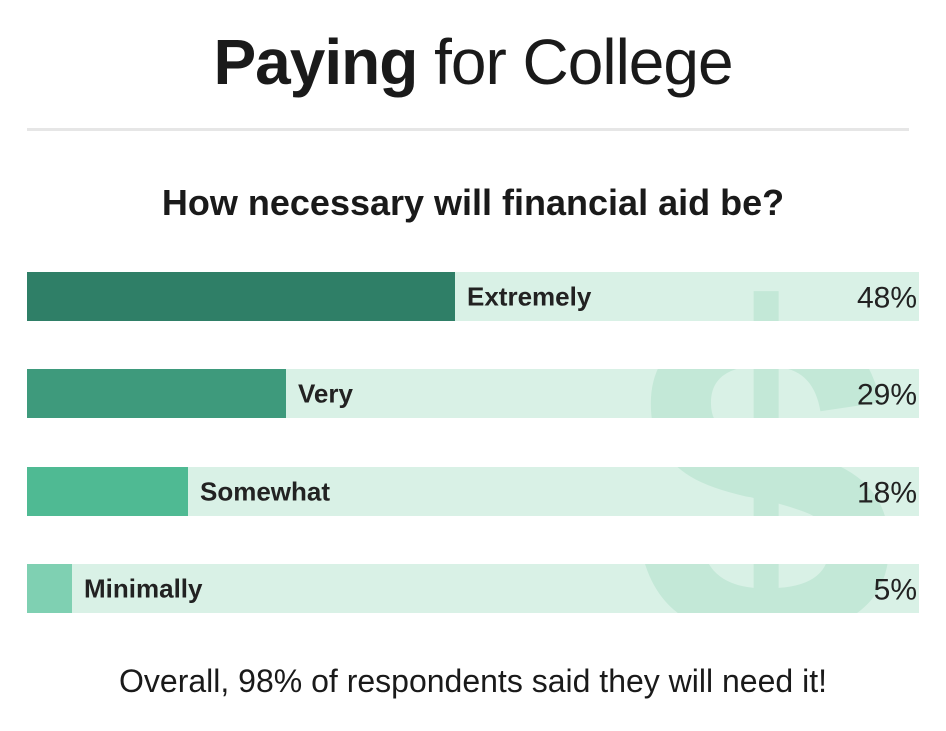 The image size is (946, 731). I want to click on value-label: 18%, so click(887, 493).